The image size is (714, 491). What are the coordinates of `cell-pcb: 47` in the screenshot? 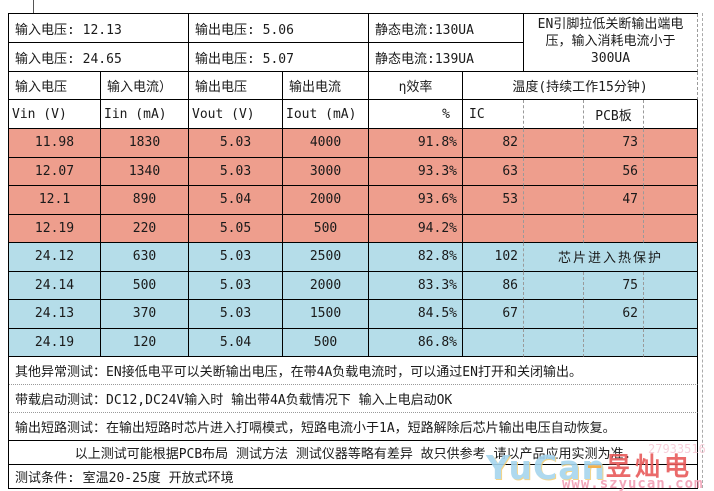 It's located at (614, 200).